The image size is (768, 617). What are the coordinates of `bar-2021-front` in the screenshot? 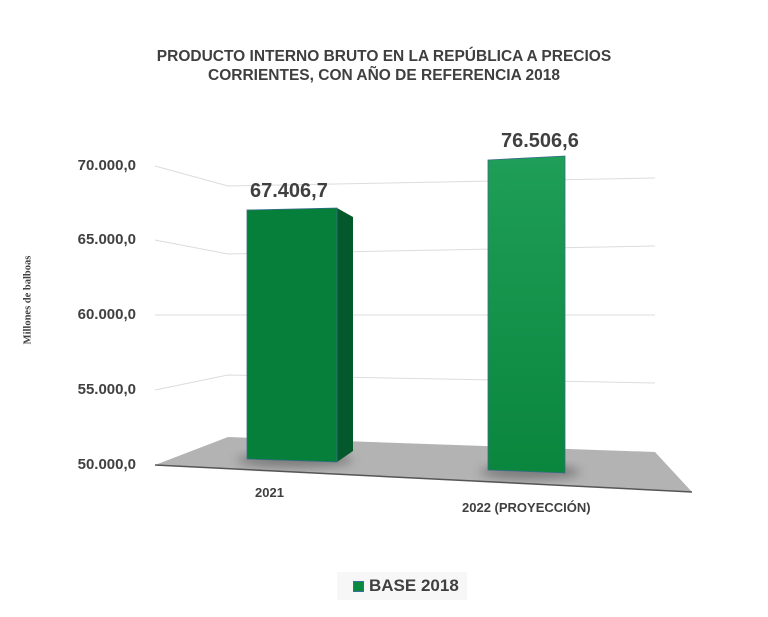 It's located at (292, 335).